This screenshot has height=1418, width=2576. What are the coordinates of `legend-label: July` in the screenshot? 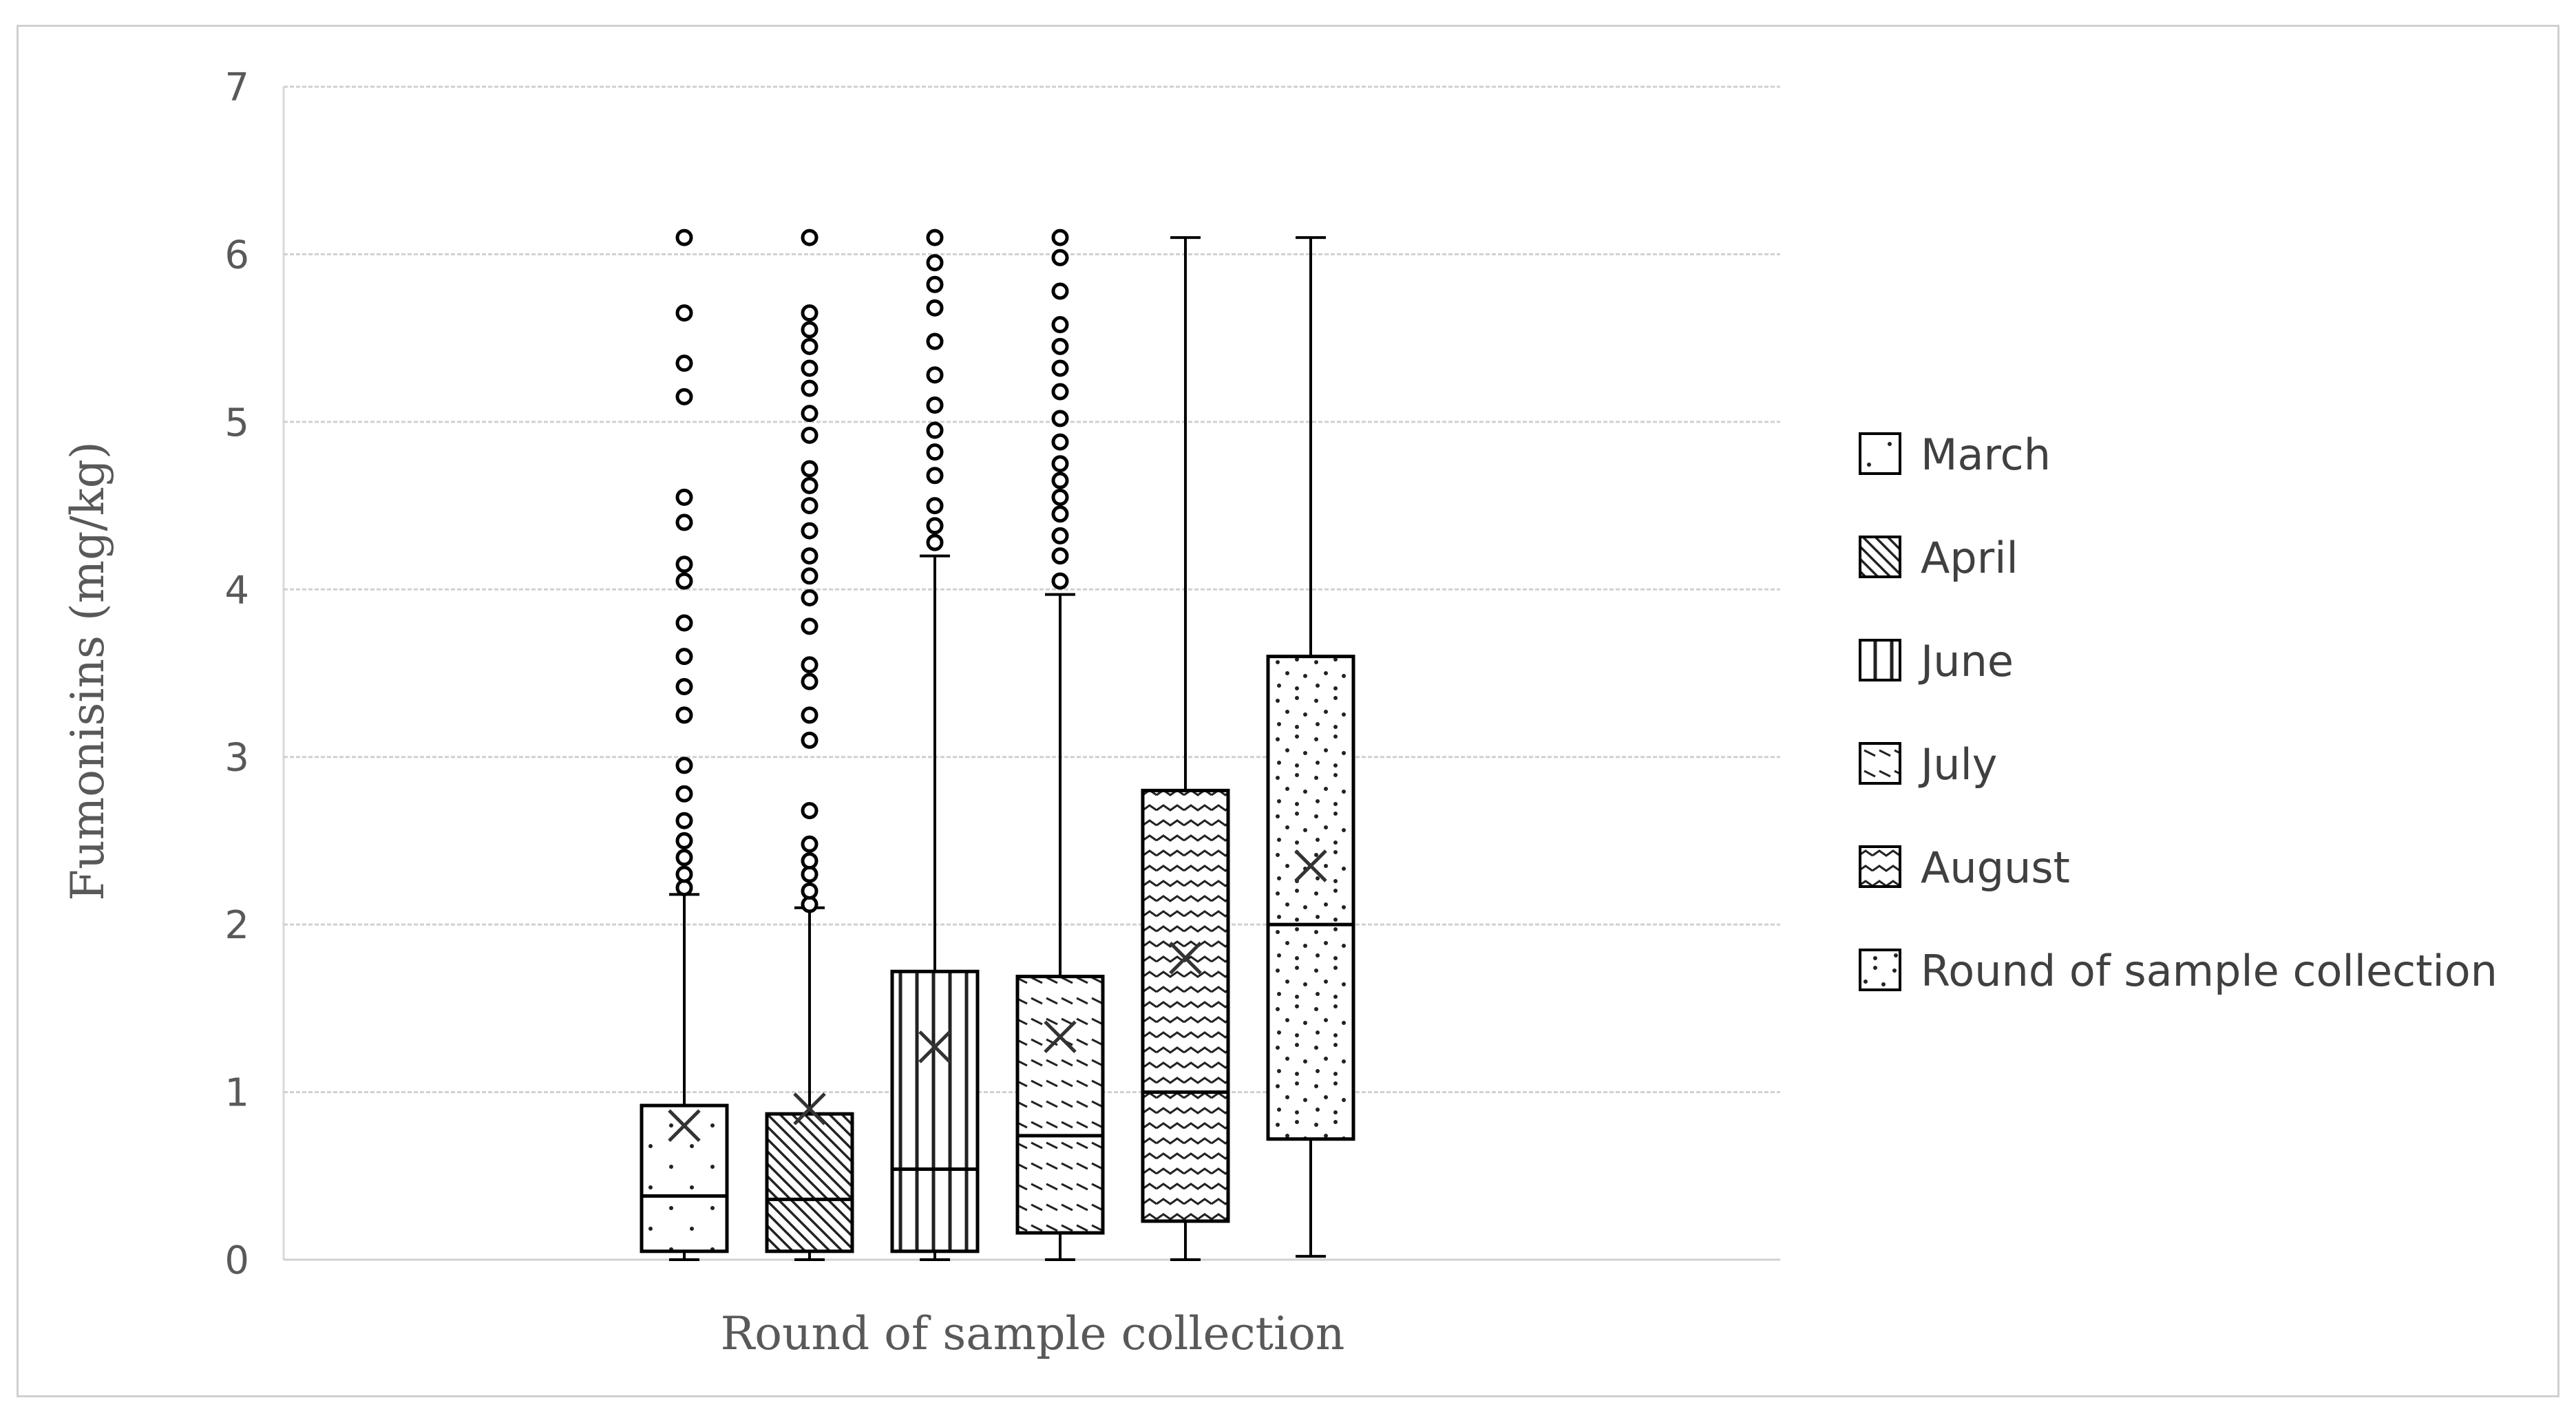 It's located at (1958, 764).